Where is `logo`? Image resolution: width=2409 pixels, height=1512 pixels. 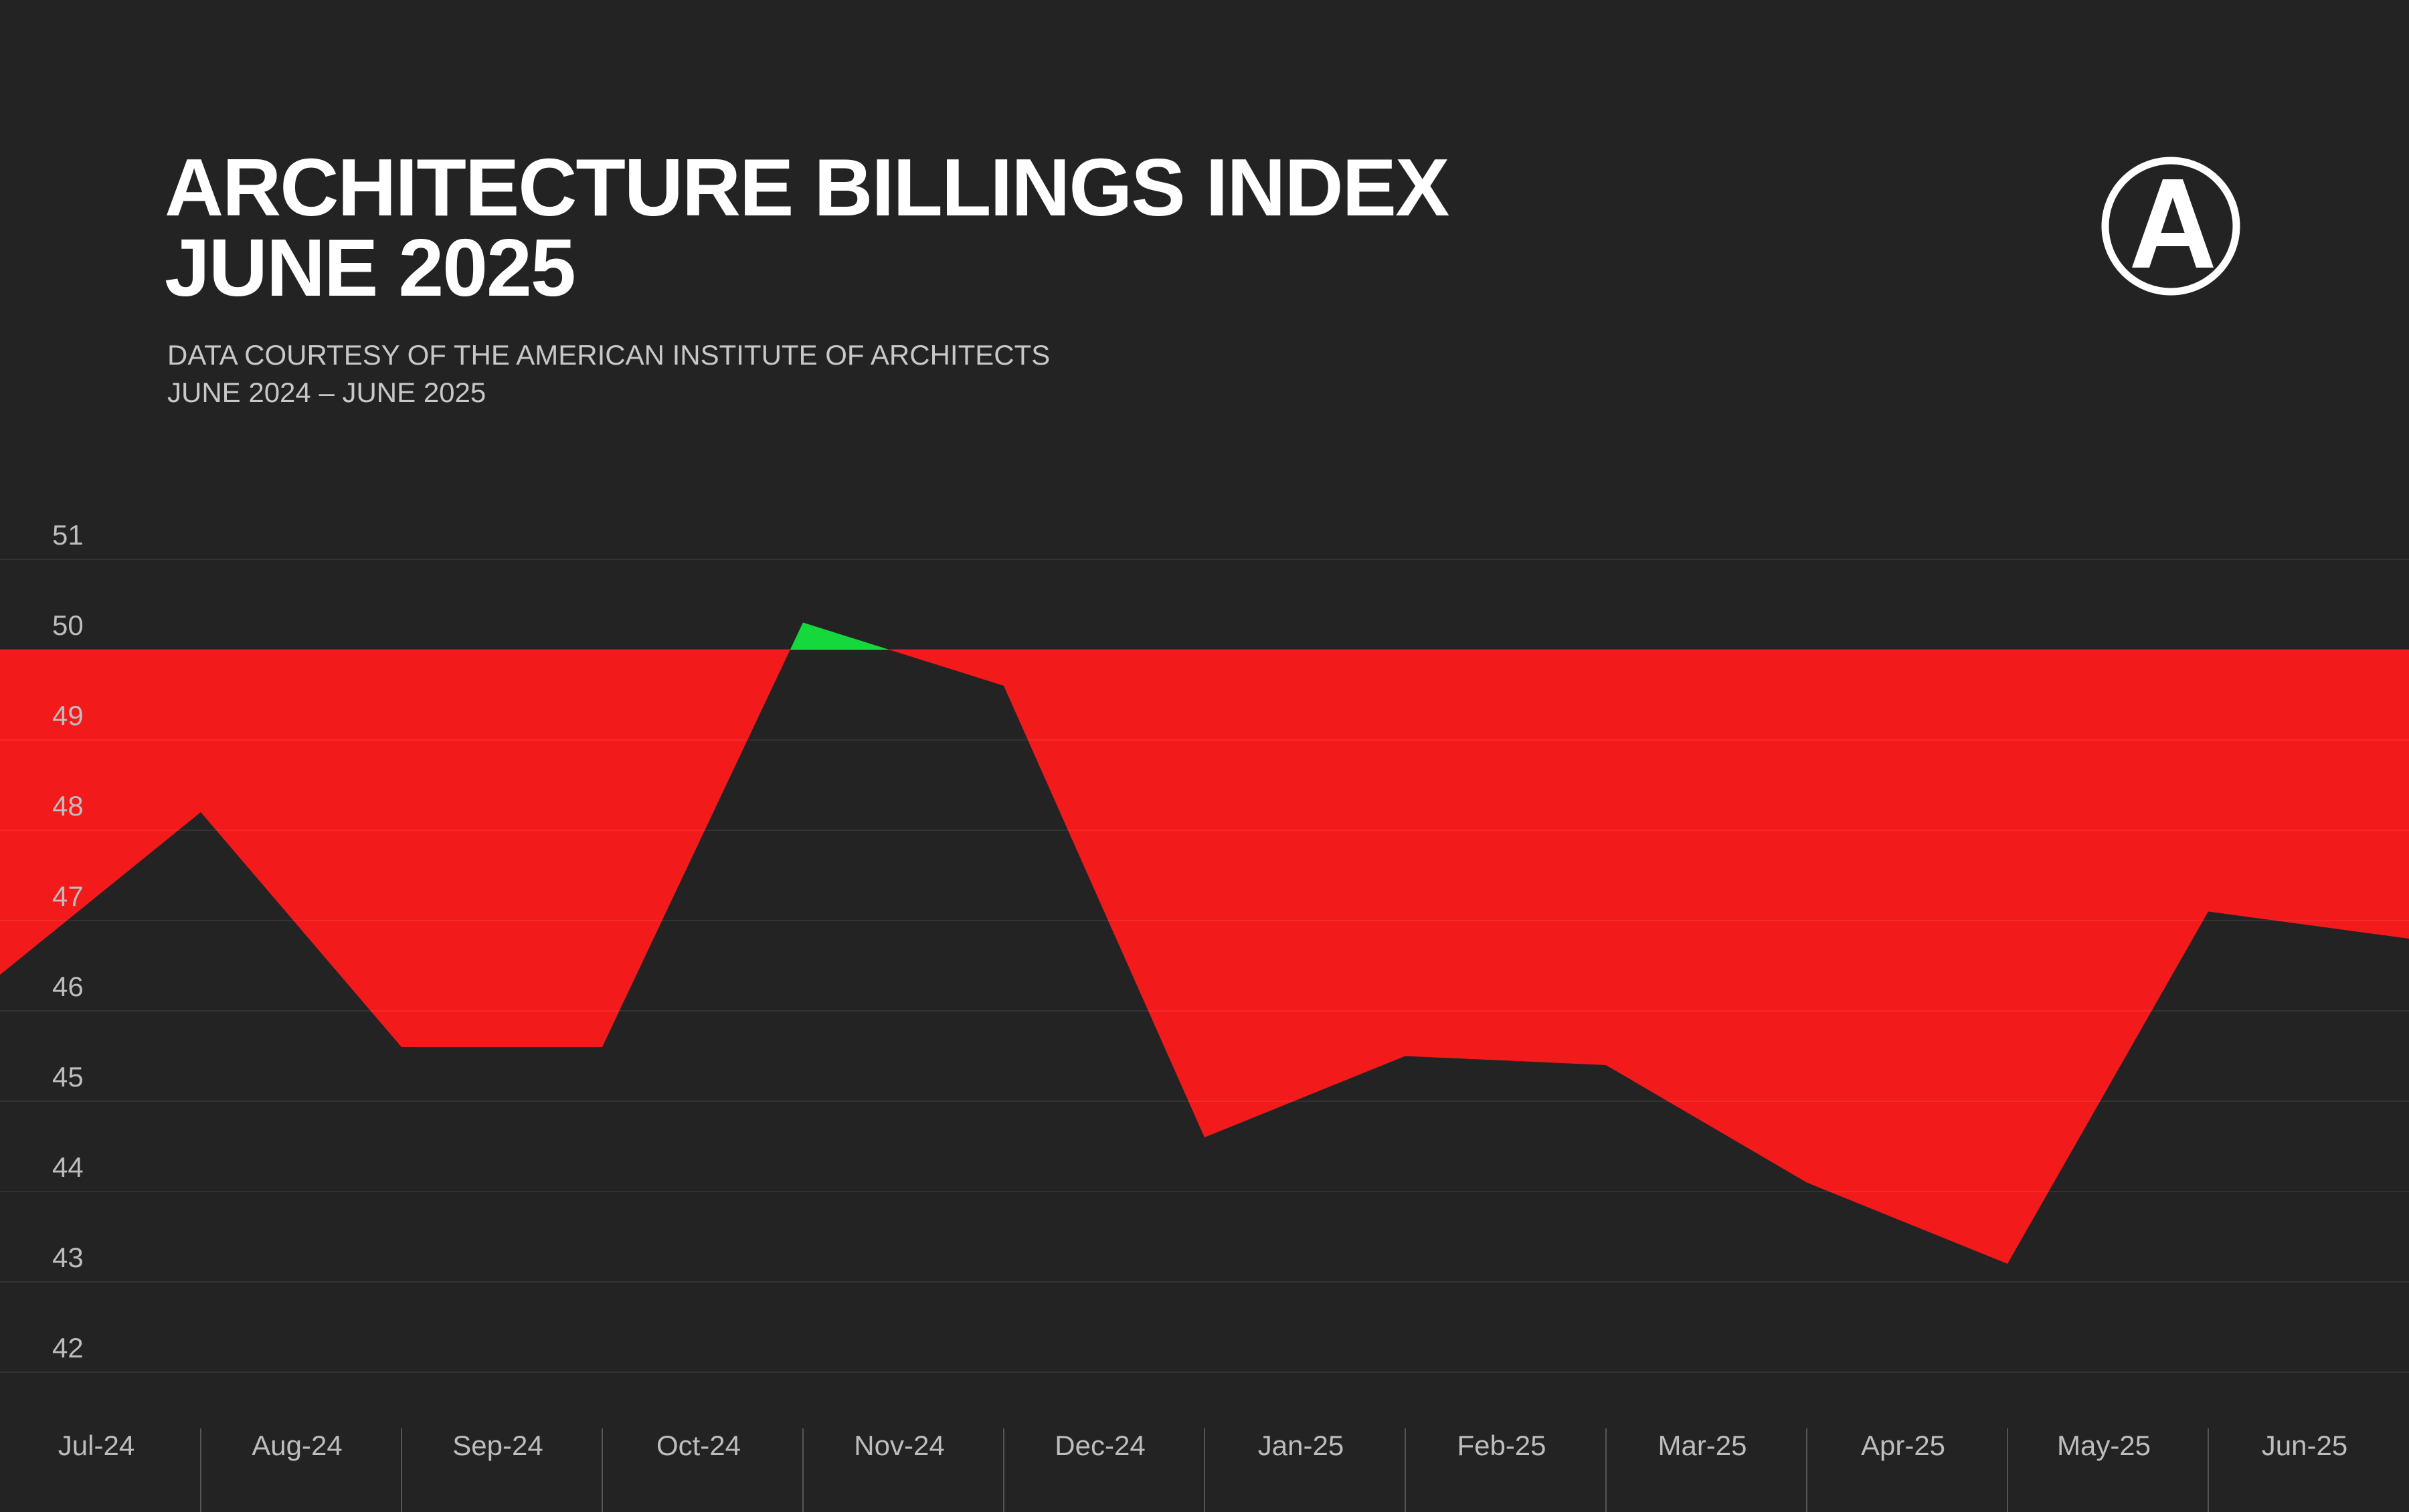
logo is located at coordinates (2170, 226).